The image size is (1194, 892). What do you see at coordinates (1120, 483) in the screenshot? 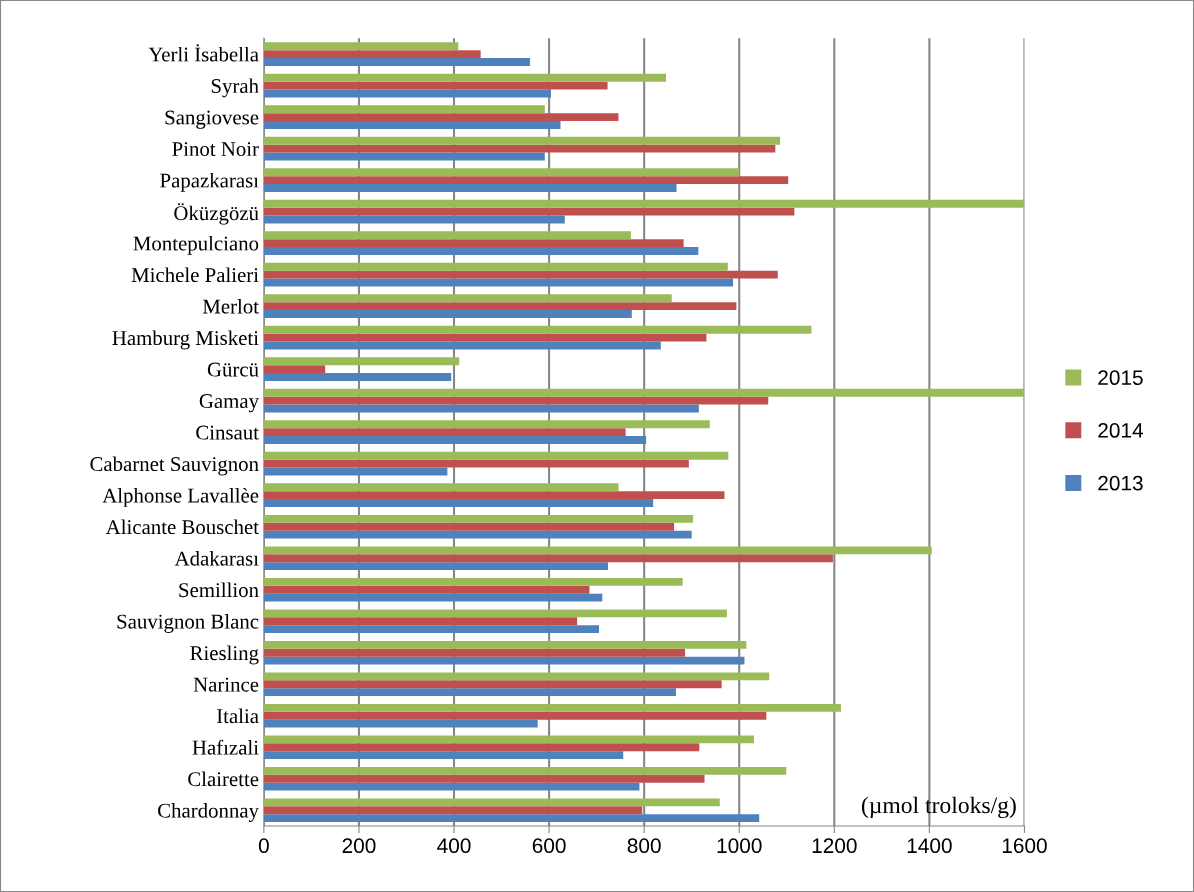
I see `legend-label: 2013` at bounding box center [1120, 483].